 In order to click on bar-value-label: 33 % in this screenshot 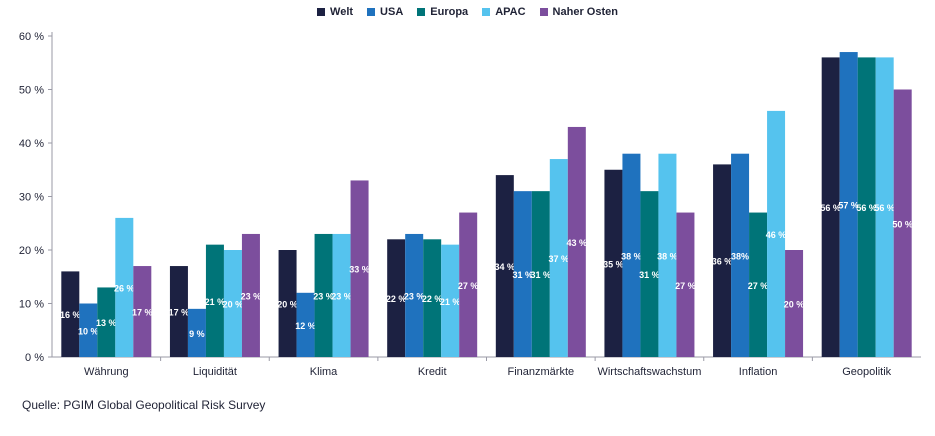, I will do `click(359, 270)`.